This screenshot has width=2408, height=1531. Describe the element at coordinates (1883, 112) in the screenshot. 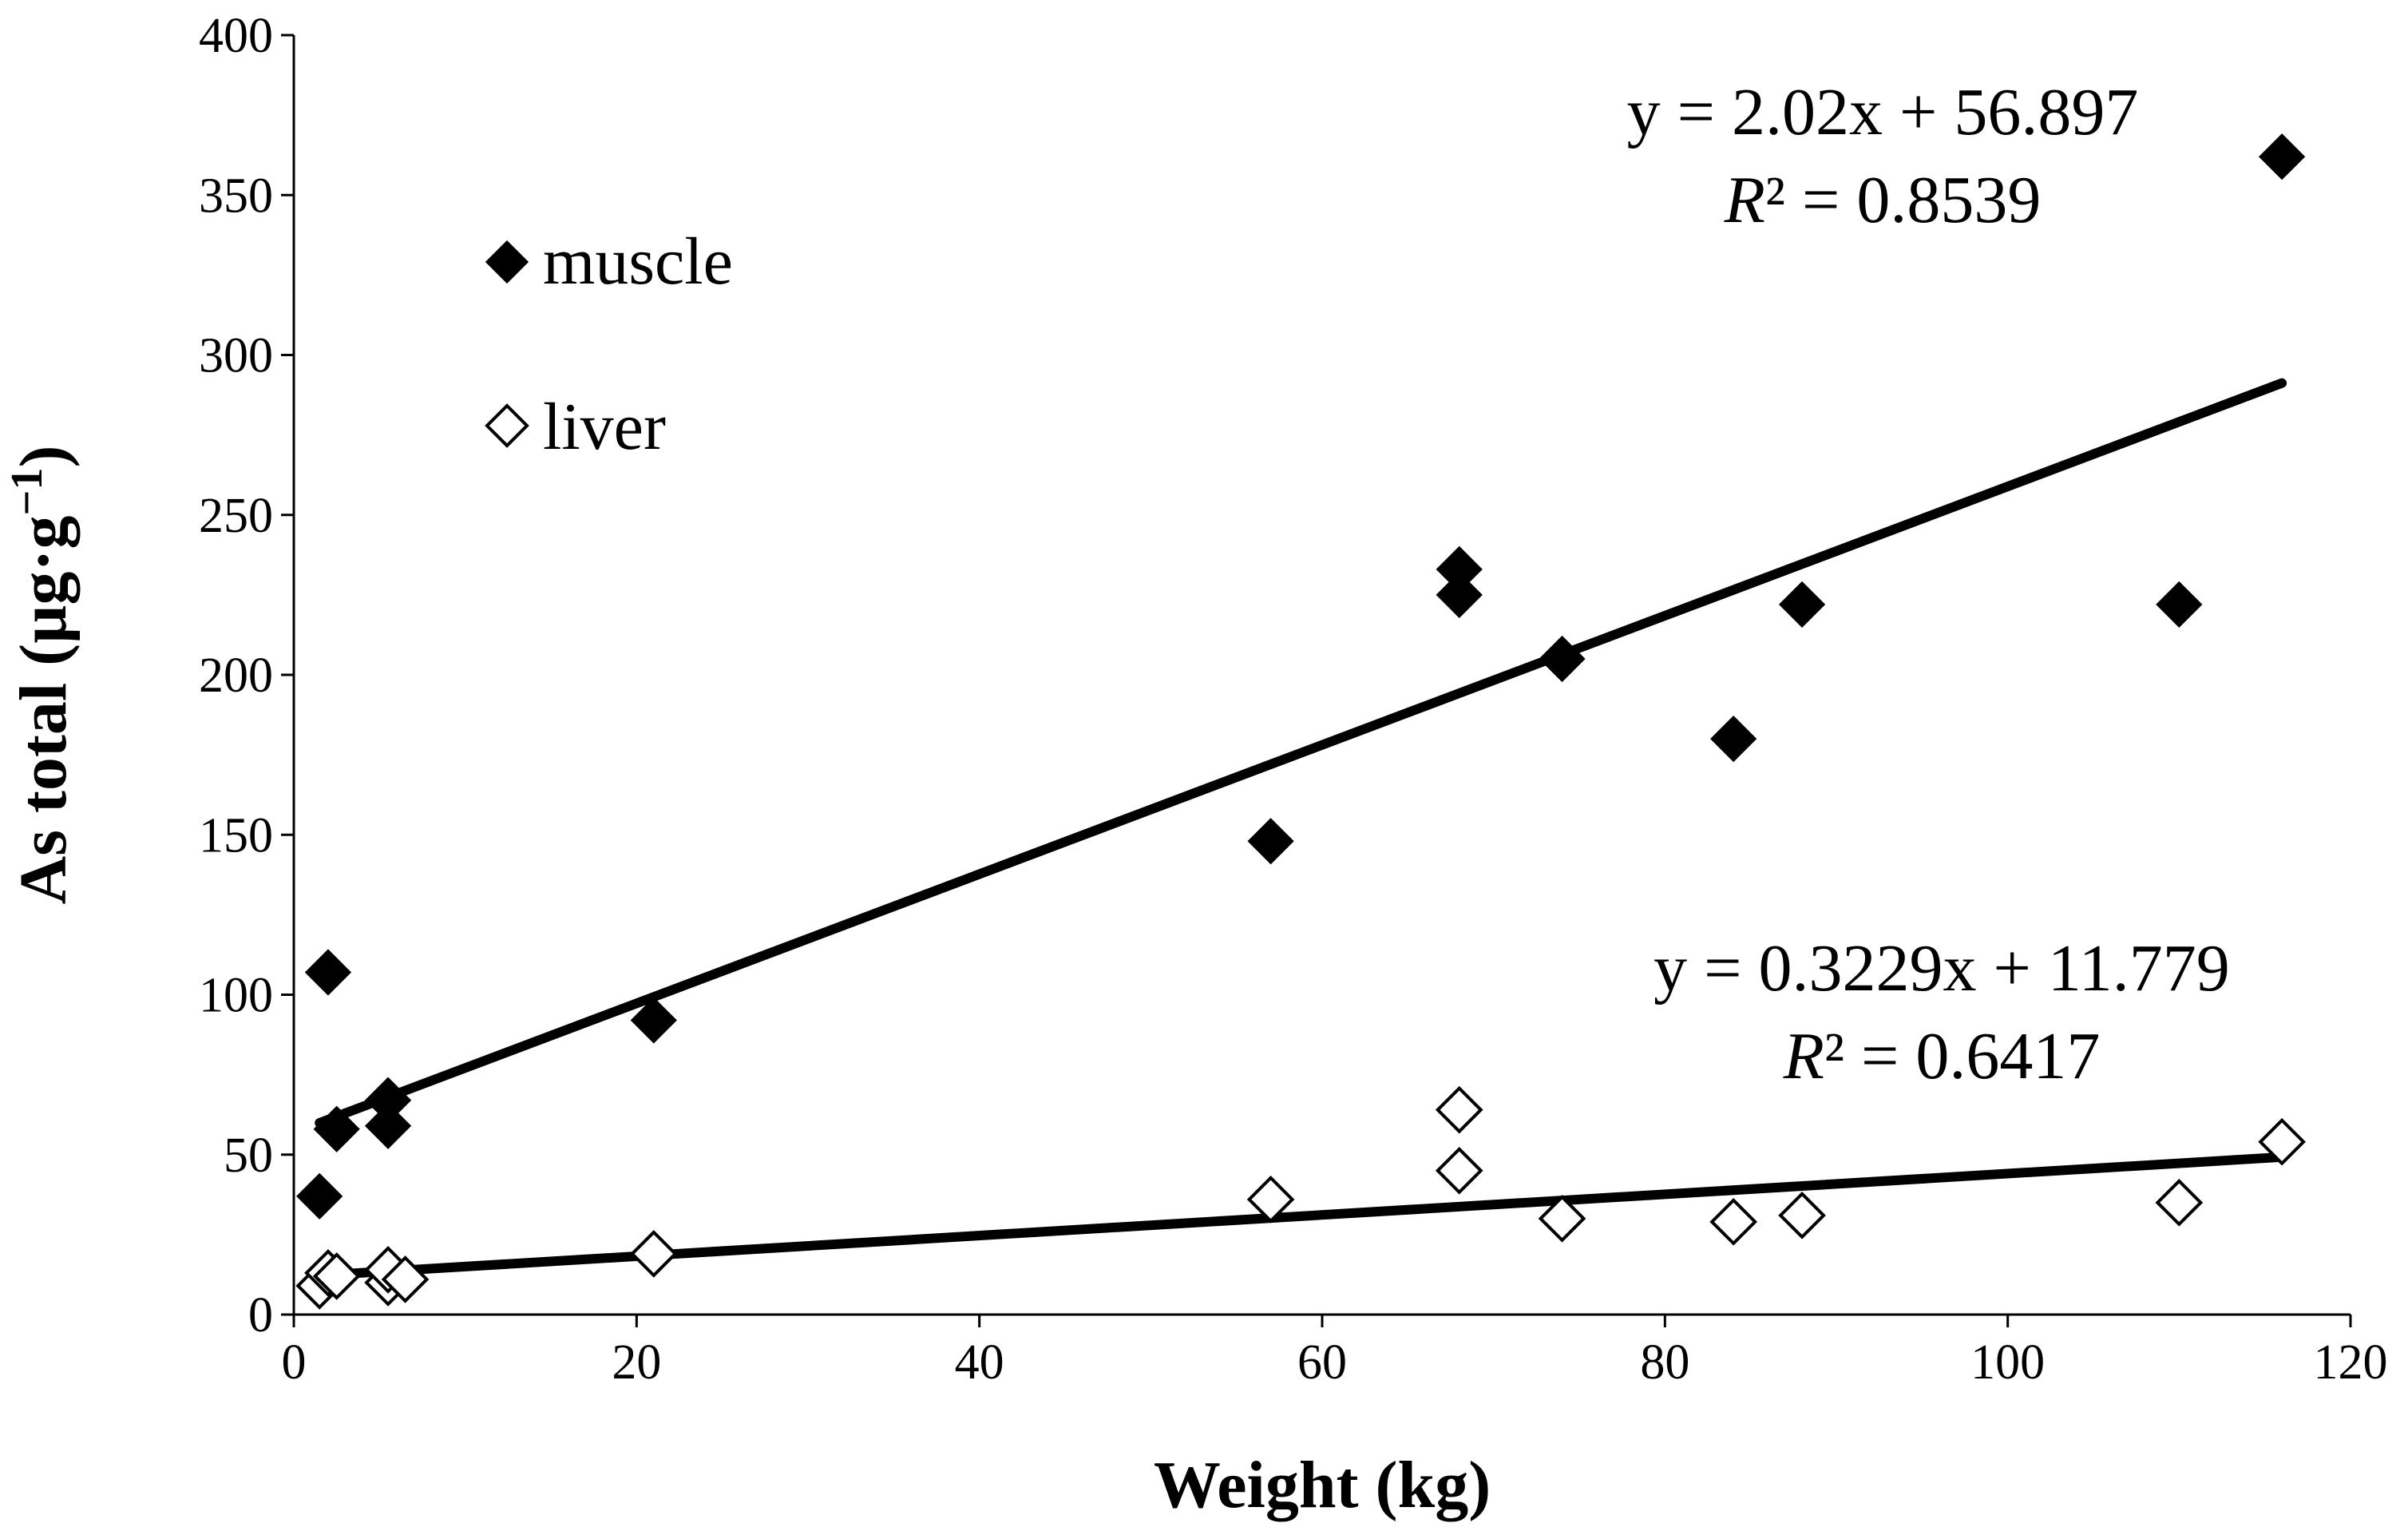

I see `muscle-equation-text: y = 2.02x + 56.897` at that location.